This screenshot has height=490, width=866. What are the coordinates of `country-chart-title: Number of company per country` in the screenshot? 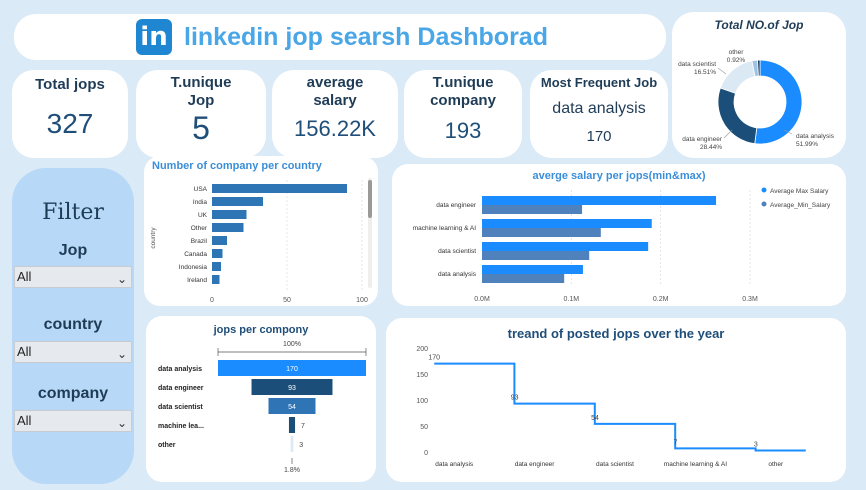 It's located at (237, 166).